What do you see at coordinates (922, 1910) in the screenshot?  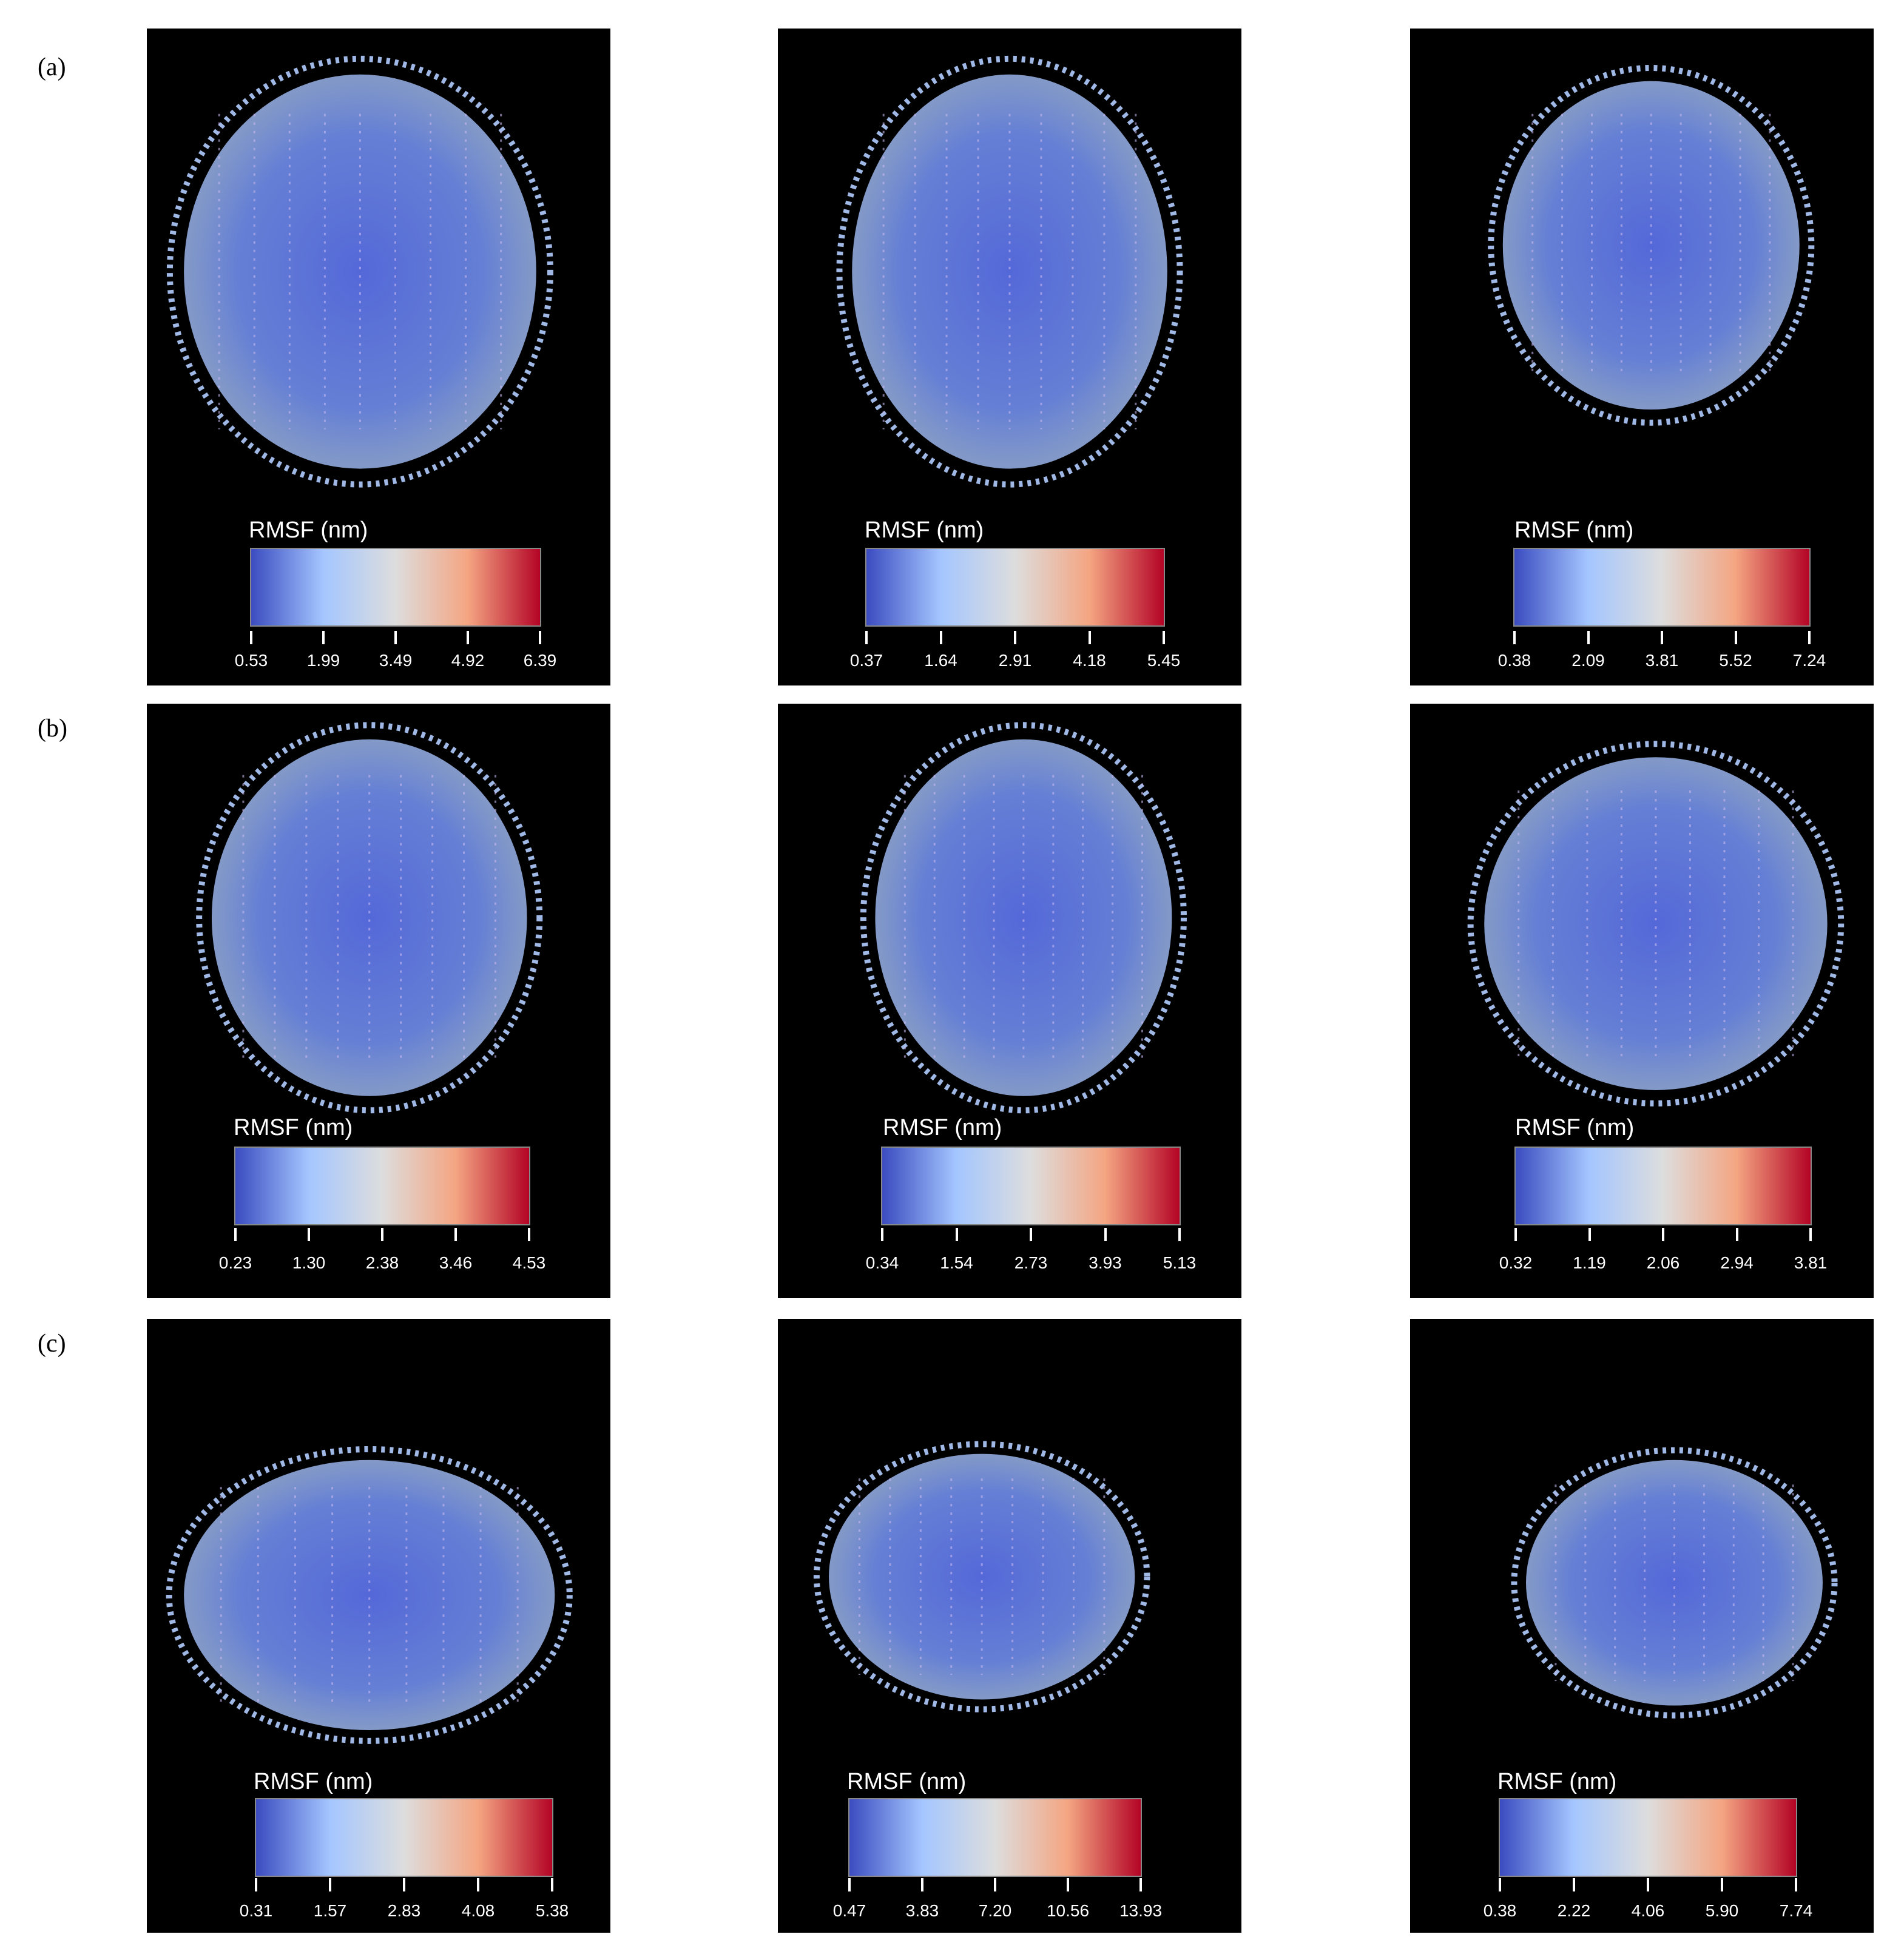 I see `colorbar-tick-label: 3.83` at bounding box center [922, 1910].